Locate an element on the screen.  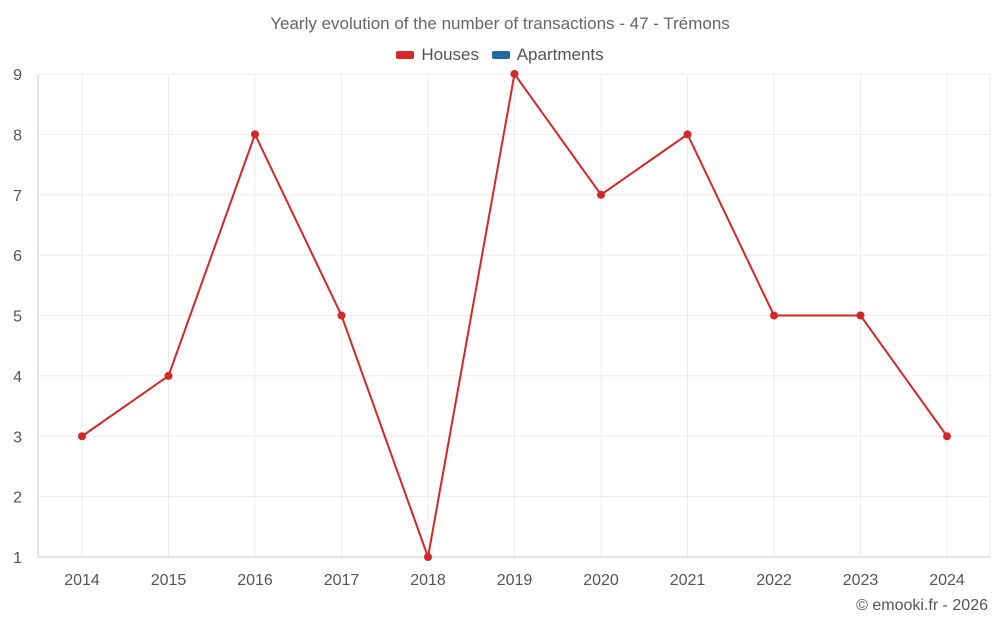
data-point-houses-2018 is located at coordinates (428, 557).